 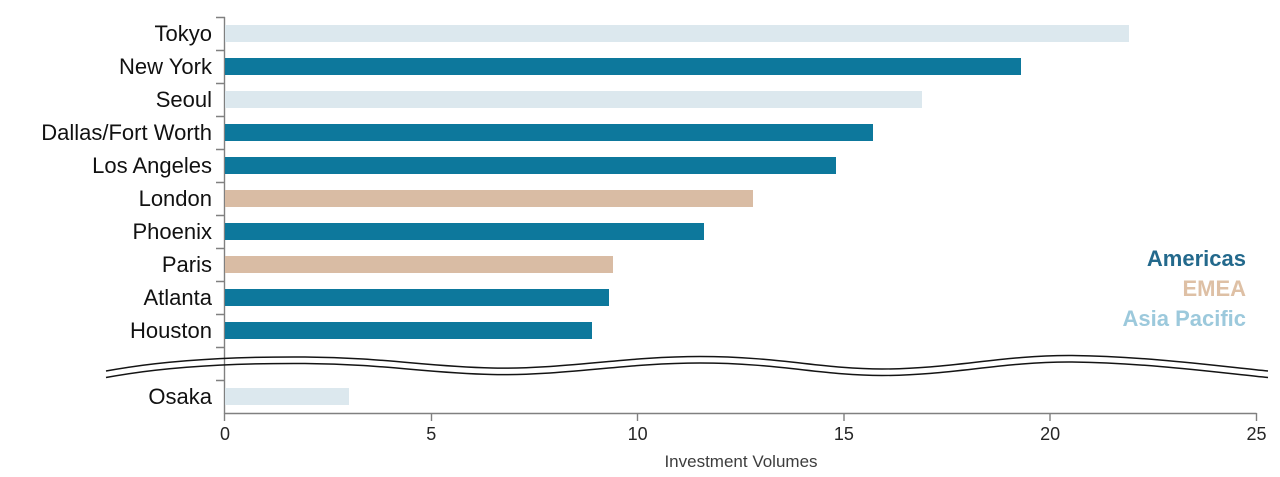 What do you see at coordinates (186, 264) in the screenshot?
I see `category-label: Paris` at bounding box center [186, 264].